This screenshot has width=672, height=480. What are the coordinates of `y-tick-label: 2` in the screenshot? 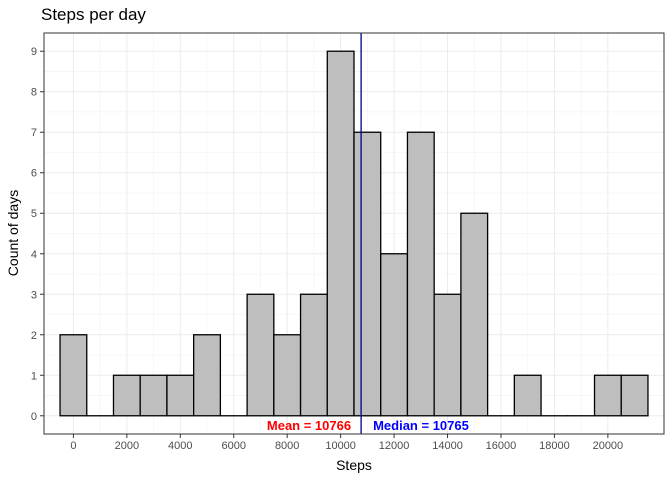 It's located at (34, 336).